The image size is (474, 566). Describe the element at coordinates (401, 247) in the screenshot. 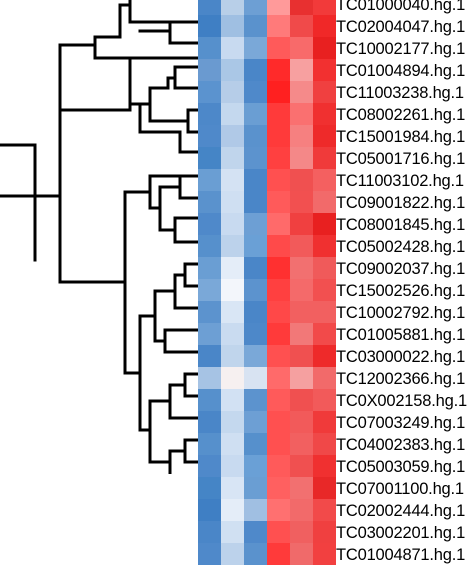

I see `row-label: TC05002428.hg.1` at that location.